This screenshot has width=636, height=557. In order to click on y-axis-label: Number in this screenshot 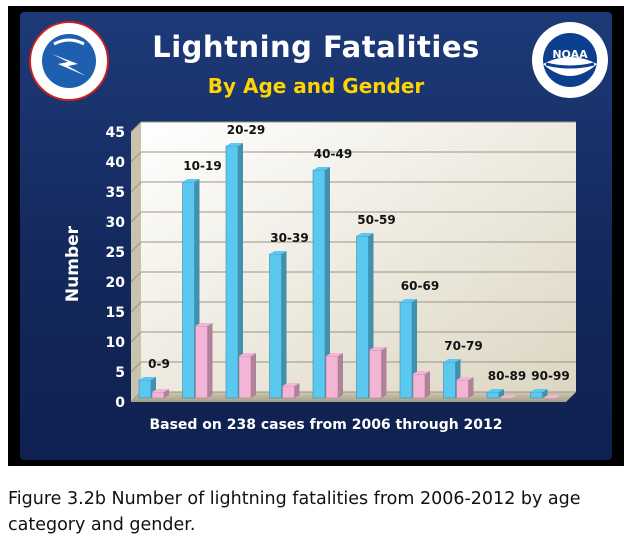, I will do `click(73, 263)`.